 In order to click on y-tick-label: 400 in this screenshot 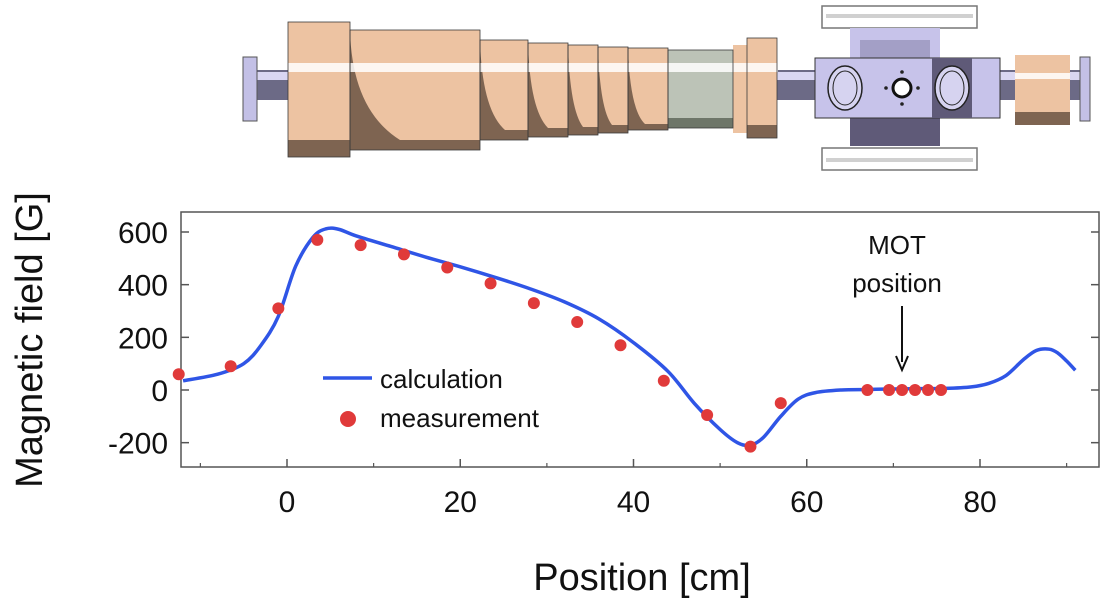, I will do `click(143, 286)`.